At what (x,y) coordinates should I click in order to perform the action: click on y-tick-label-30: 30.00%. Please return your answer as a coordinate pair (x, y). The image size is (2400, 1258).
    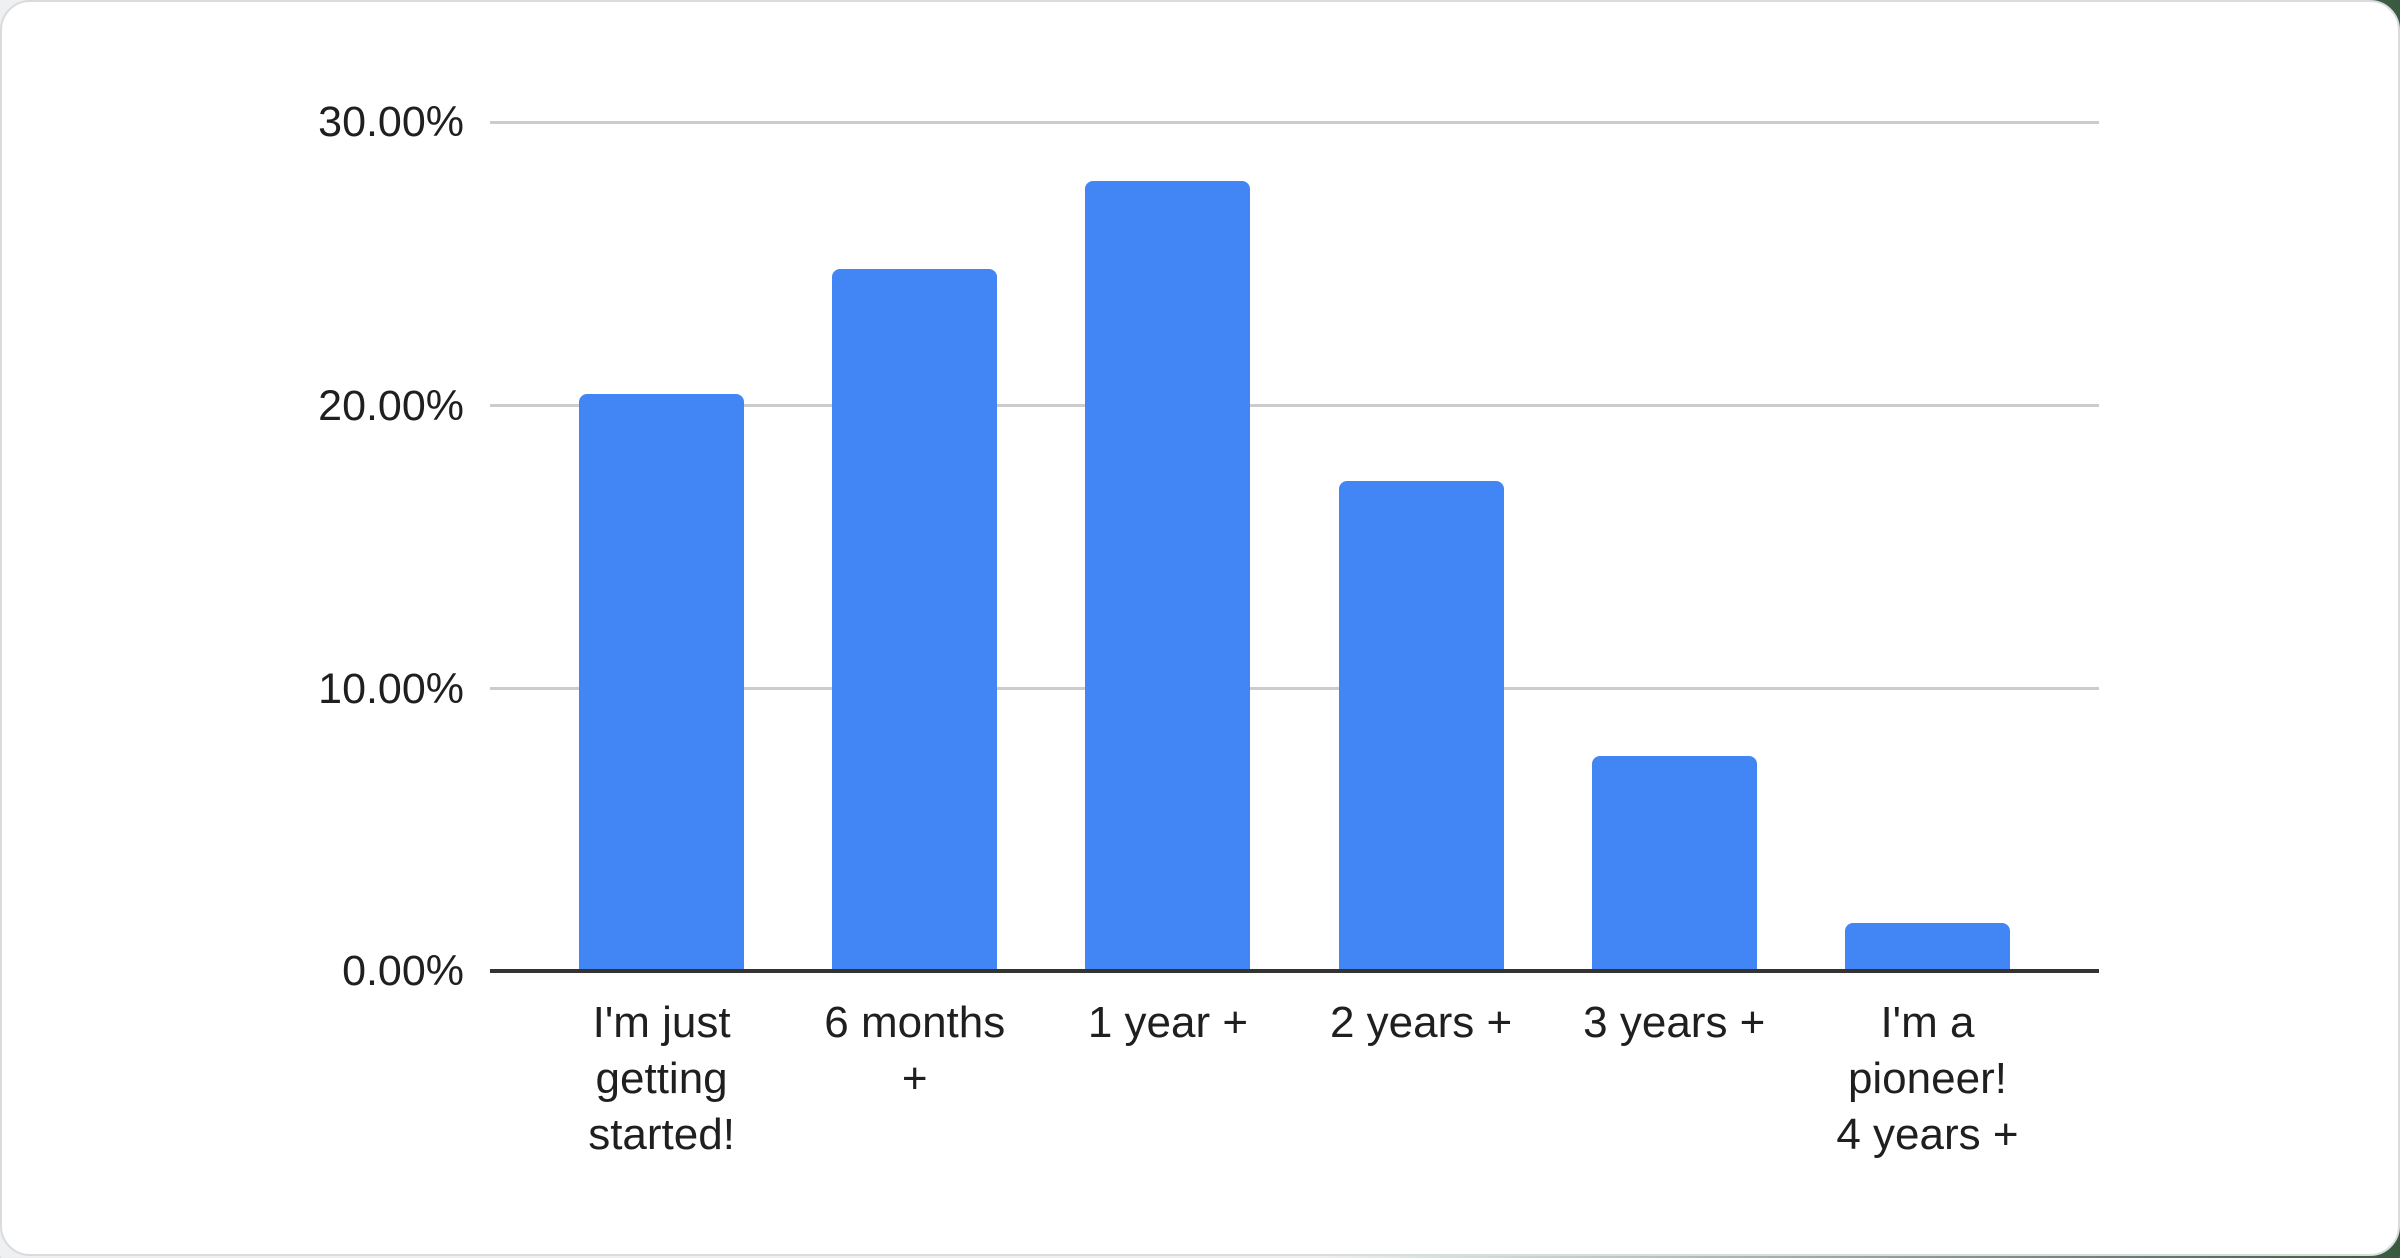
    Looking at the image, I should click on (233, 122).